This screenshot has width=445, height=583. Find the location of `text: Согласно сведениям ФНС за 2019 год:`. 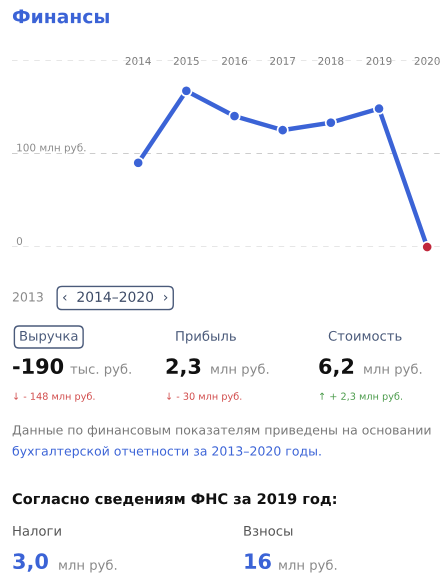

text: Согласно сведениям ФНС за 2019 год: is located at coordinates (174, 499).